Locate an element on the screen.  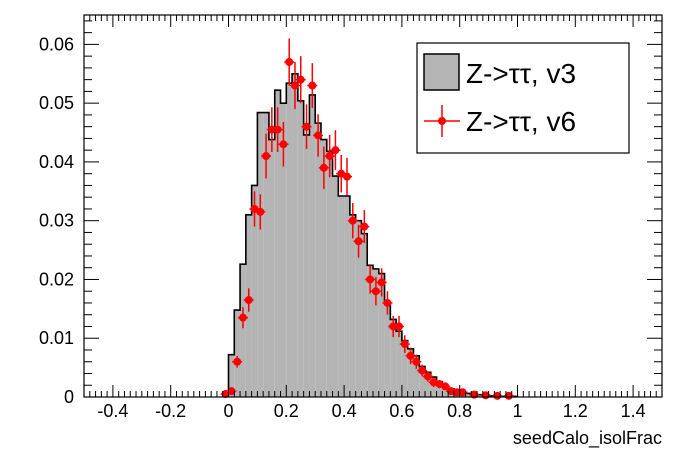
legend-swatch-v3 is located at coordinates (441, 72).